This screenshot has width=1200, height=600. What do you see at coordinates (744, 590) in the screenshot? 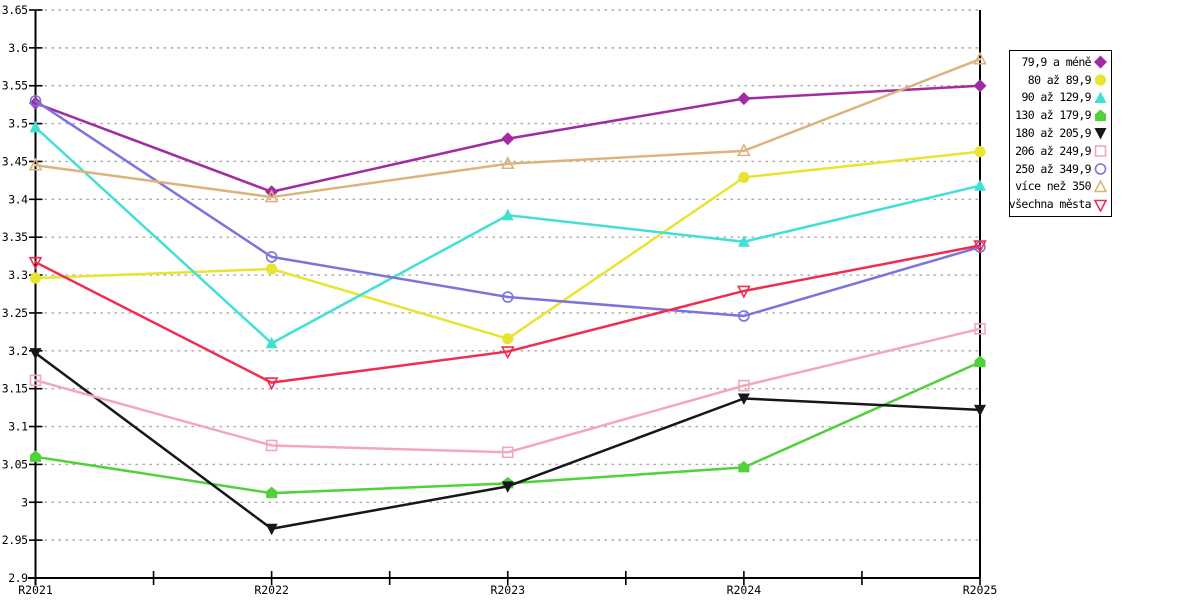
I see `x-tick-label: R2024` at bounding box center [744, 590].